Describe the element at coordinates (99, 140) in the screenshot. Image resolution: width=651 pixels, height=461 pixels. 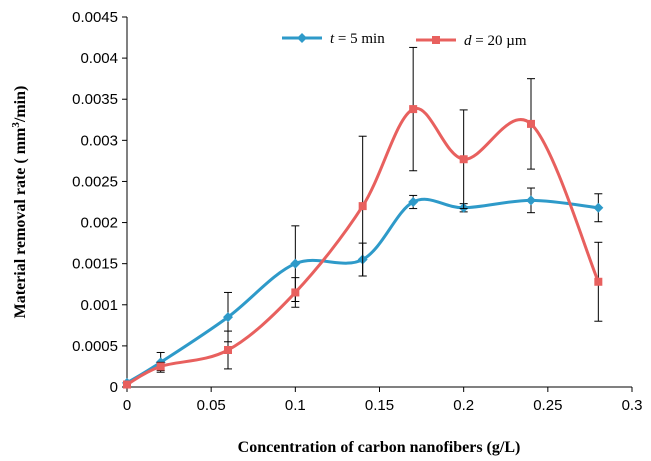
I see `y-tick-label: 0.003` at that location.